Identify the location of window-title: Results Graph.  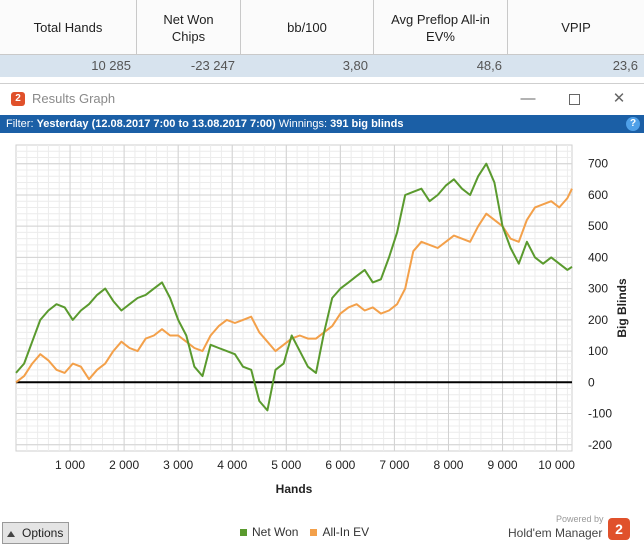
(74, 98).